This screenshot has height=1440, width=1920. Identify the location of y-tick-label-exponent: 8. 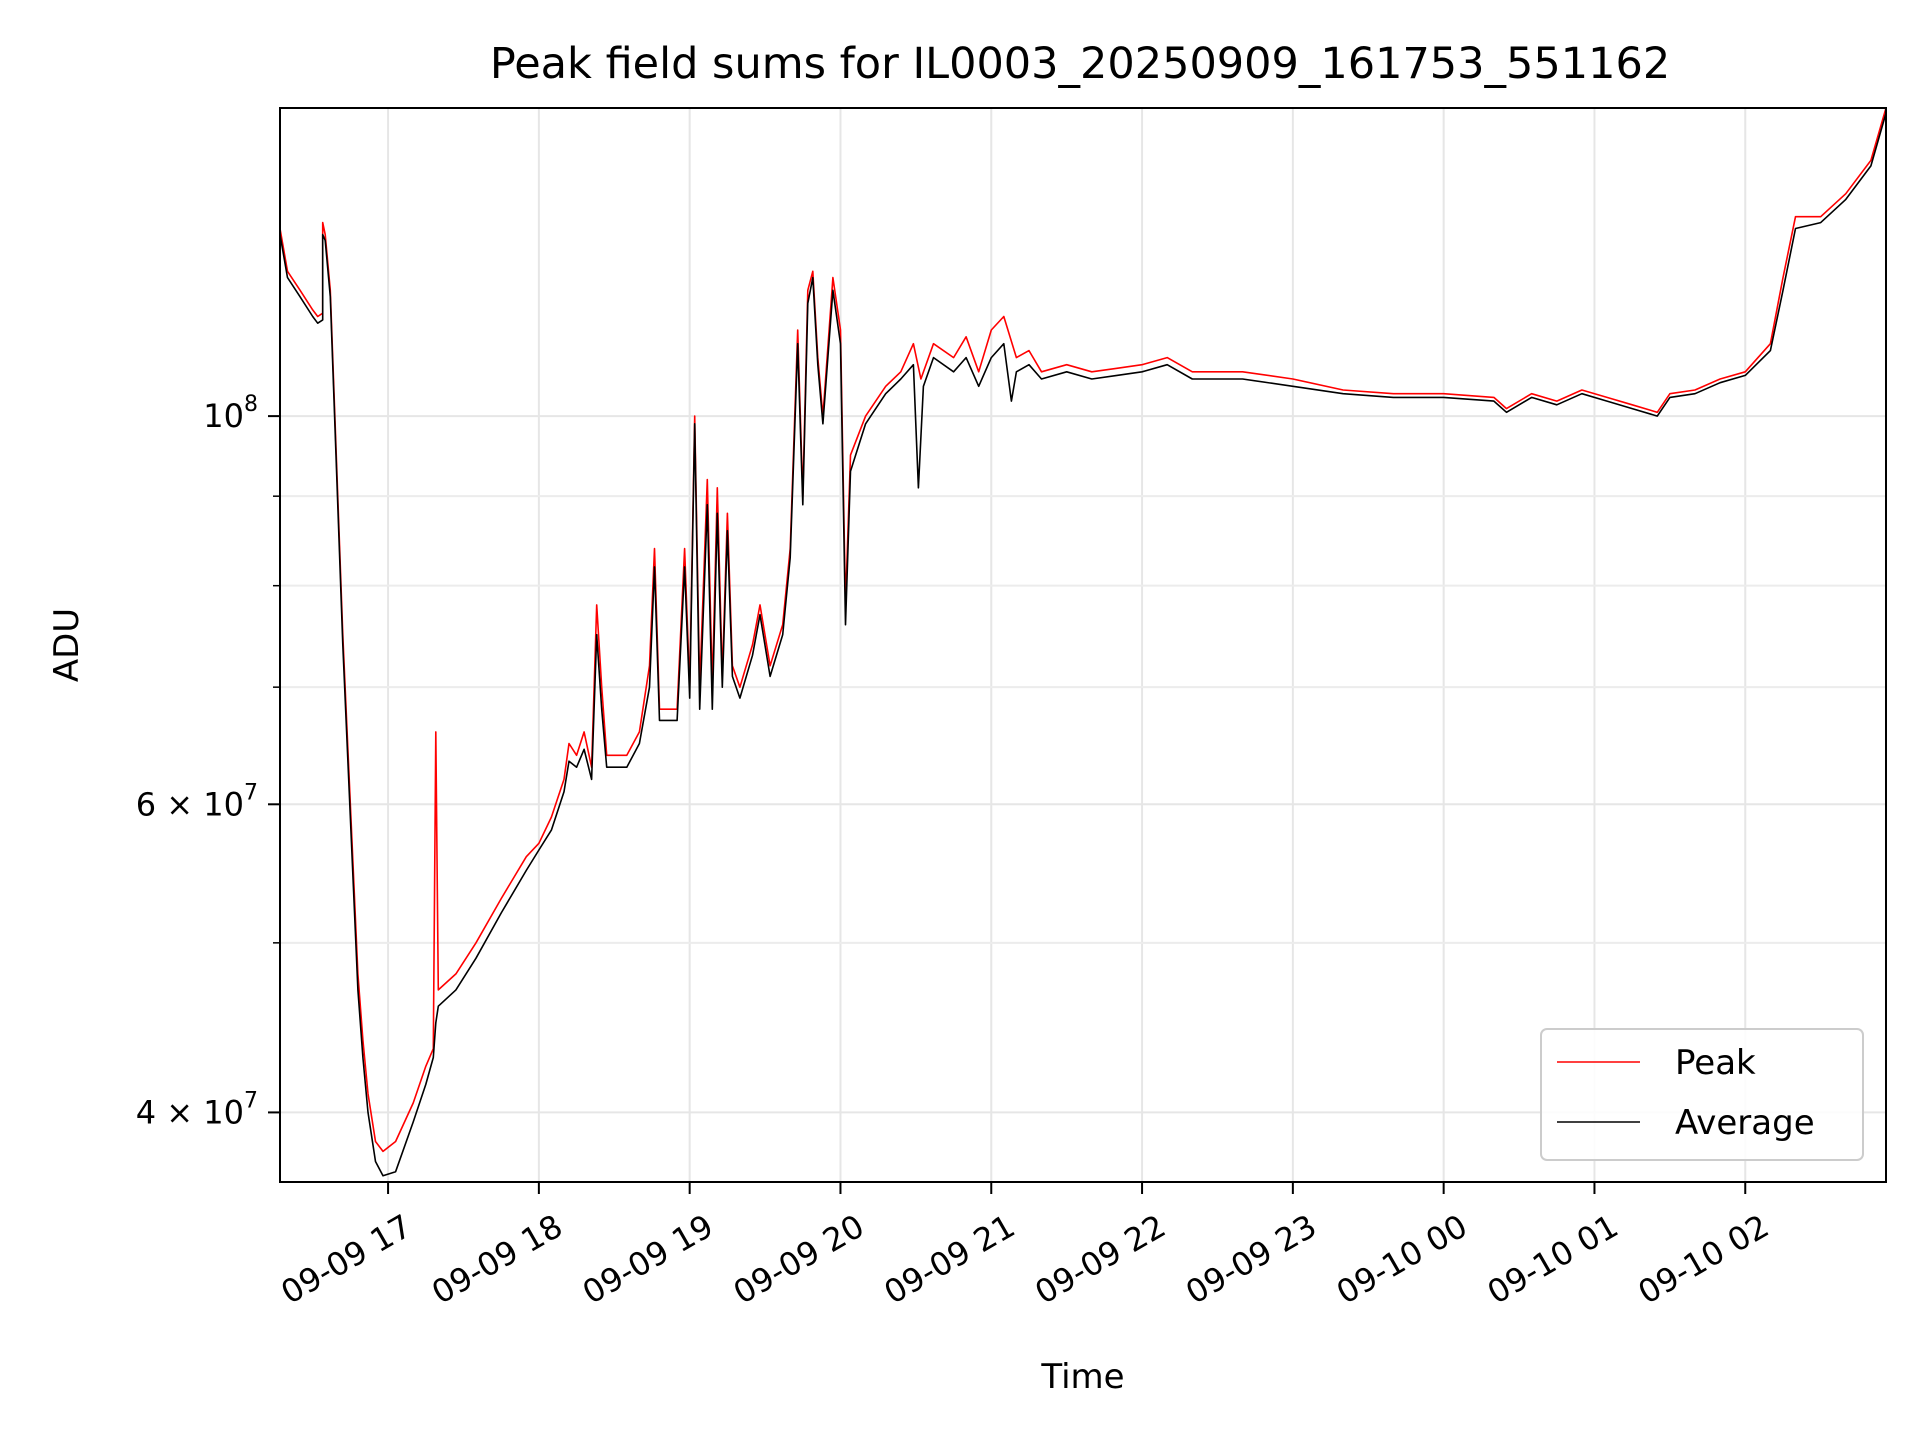
(251, 404).